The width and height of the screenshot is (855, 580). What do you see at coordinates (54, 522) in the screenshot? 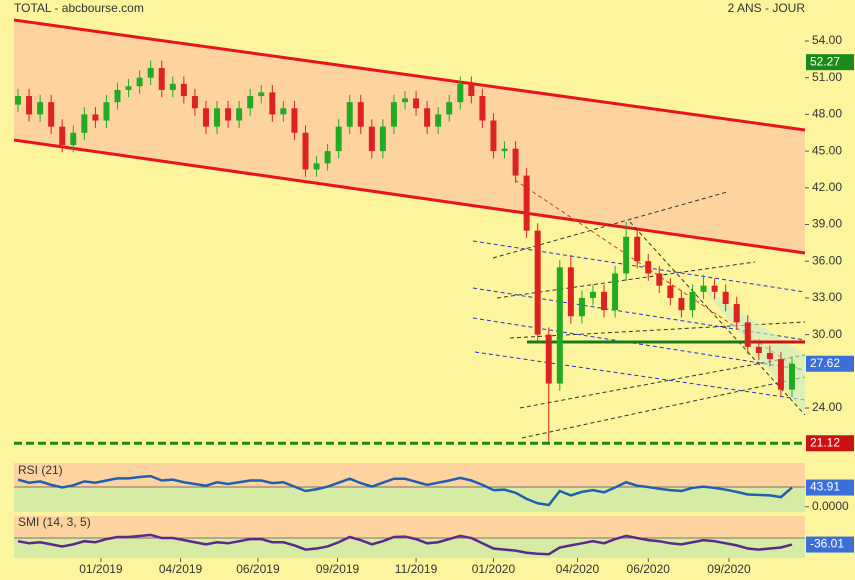
I see `panel-title: SMI (14, 3, 5)` at bounding box center [54, 522].